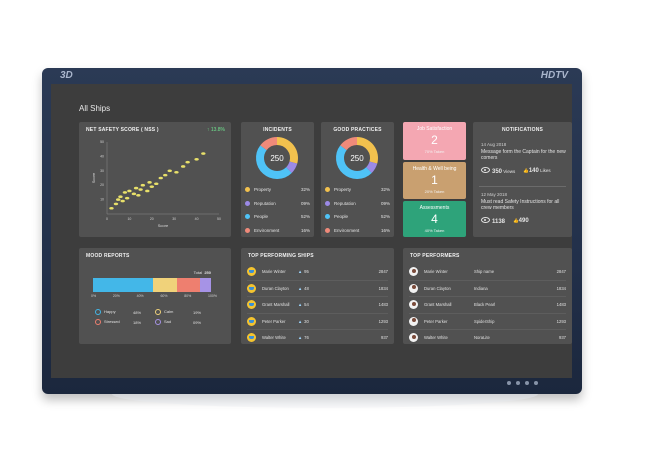 The width and height of the screenshot is (649, 471). I want to click on performer-ship: Black Pearl, so click(485, 305).